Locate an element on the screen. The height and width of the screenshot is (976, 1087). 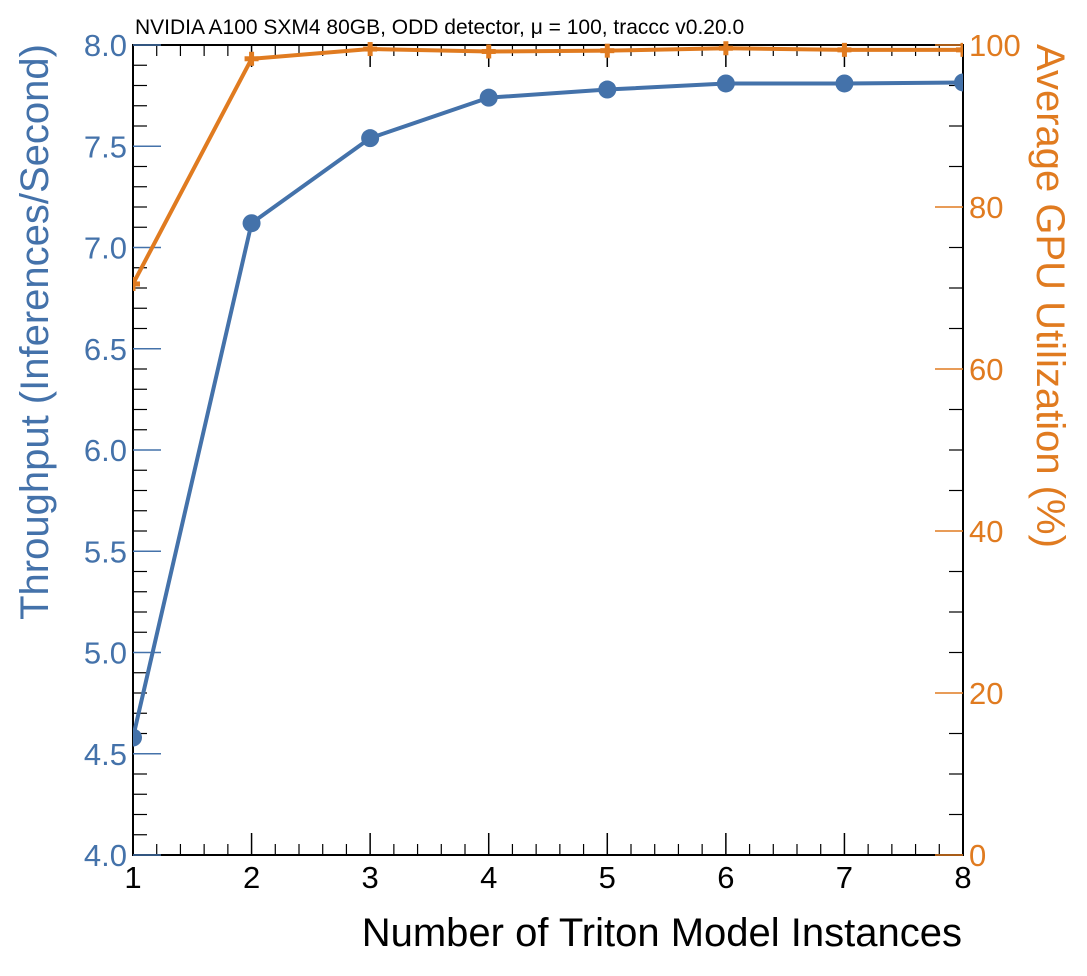
y-left-tick-label: 6.0 is located at coordinates (105, 450).